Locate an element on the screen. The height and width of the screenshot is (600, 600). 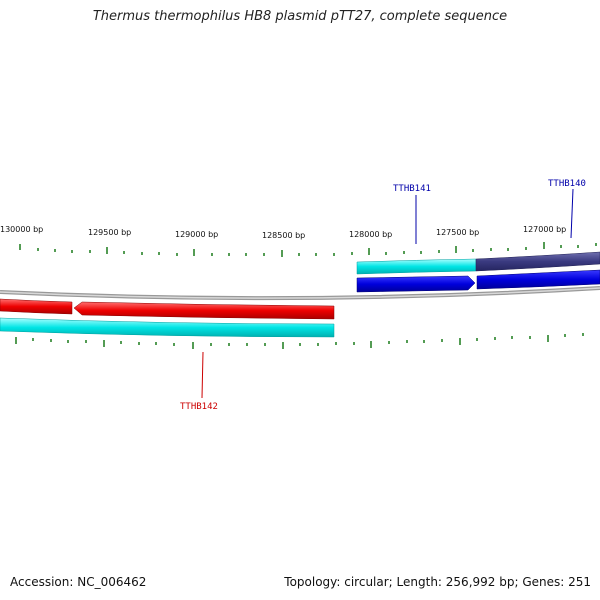
cds-feature is located at coordinates (416, 266).